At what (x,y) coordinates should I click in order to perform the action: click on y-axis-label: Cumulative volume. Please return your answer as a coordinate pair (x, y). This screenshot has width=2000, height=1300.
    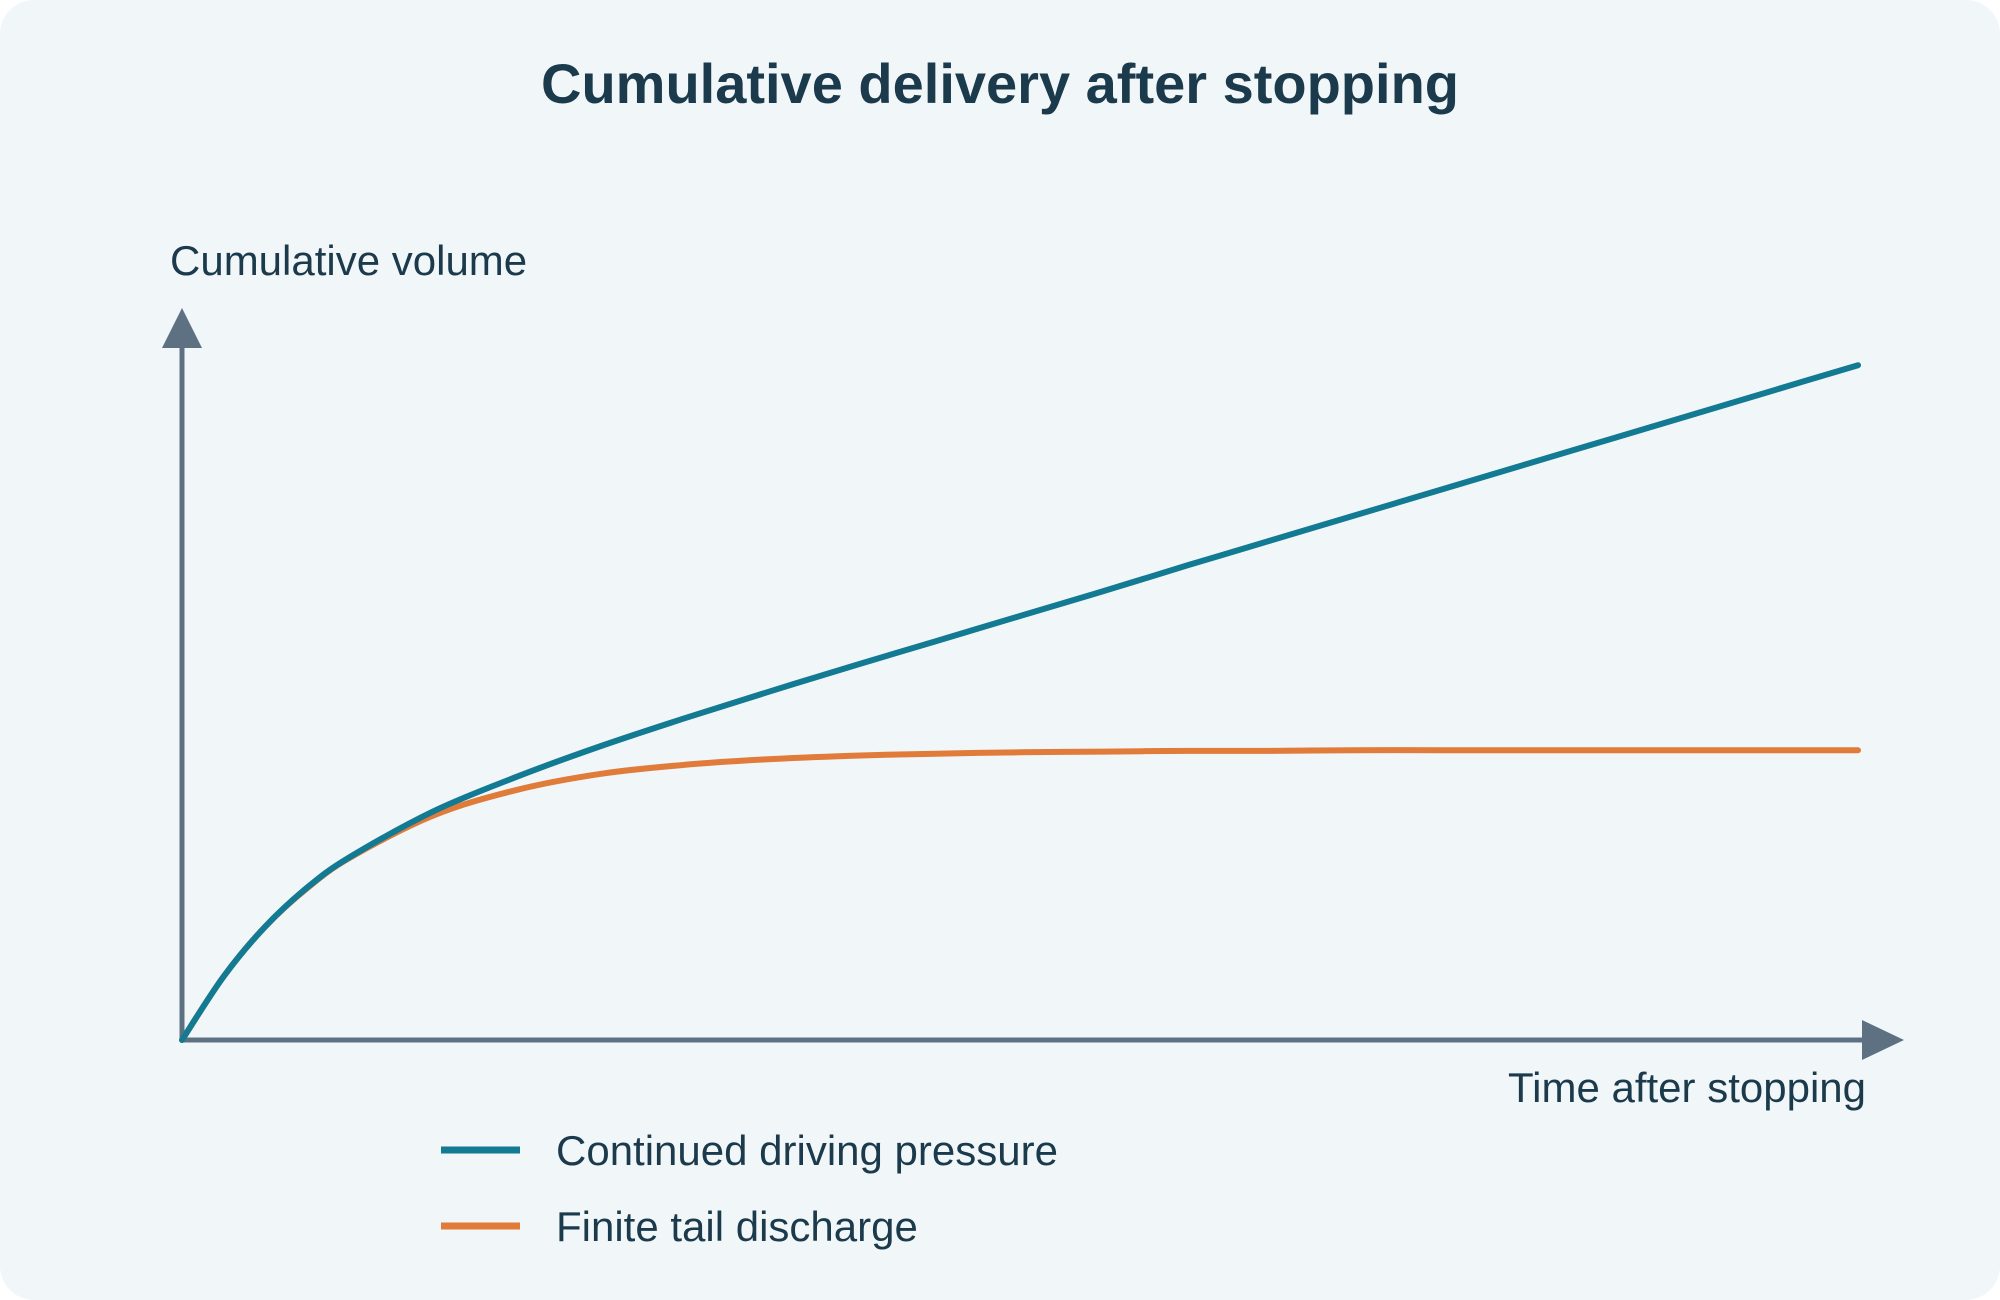
    Looking at the image, I should click on (348, 260).